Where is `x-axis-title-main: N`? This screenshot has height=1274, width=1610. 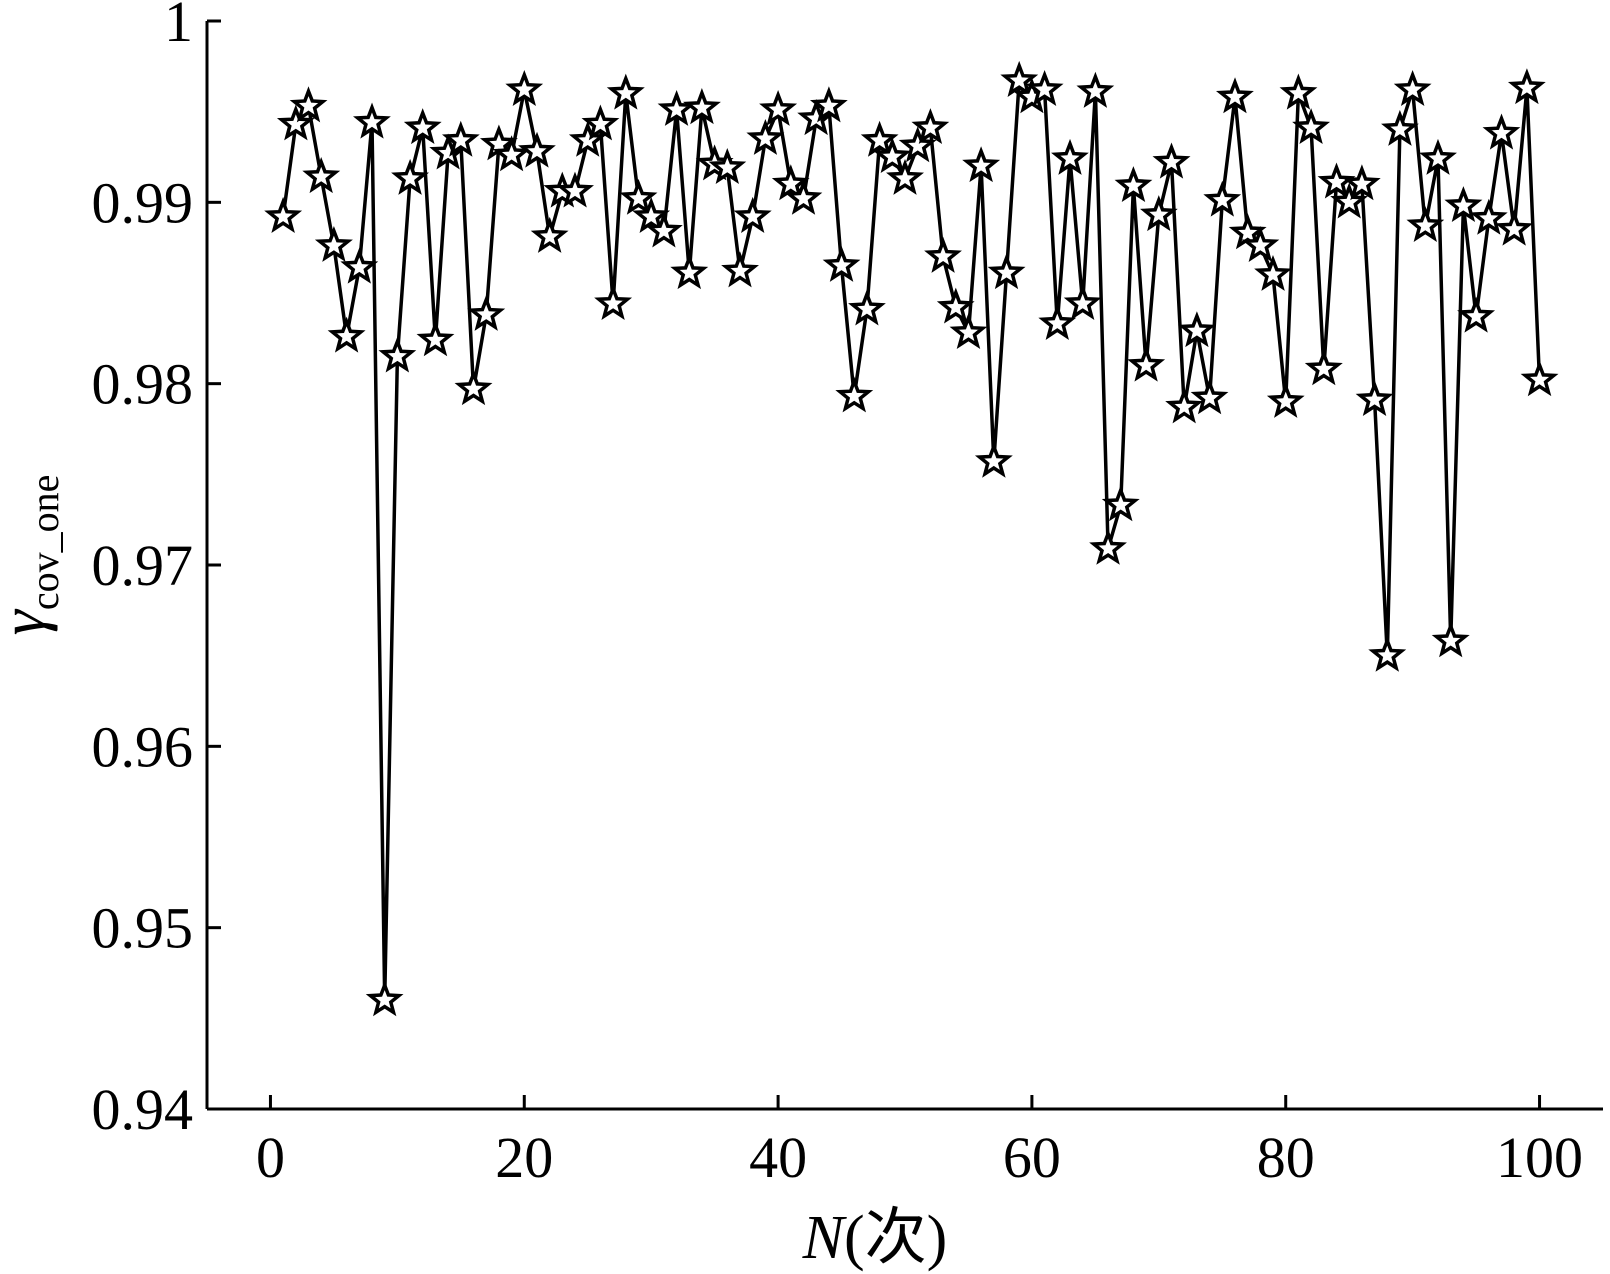 x-axis-title-main: N is located at coordinates (825, 1238).